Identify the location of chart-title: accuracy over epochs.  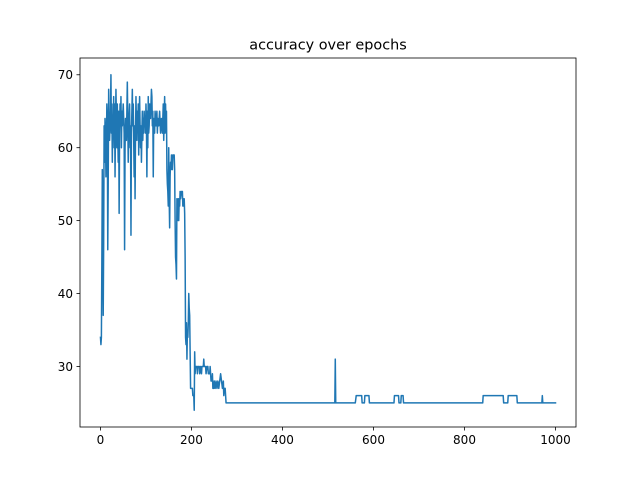
(328, 46).